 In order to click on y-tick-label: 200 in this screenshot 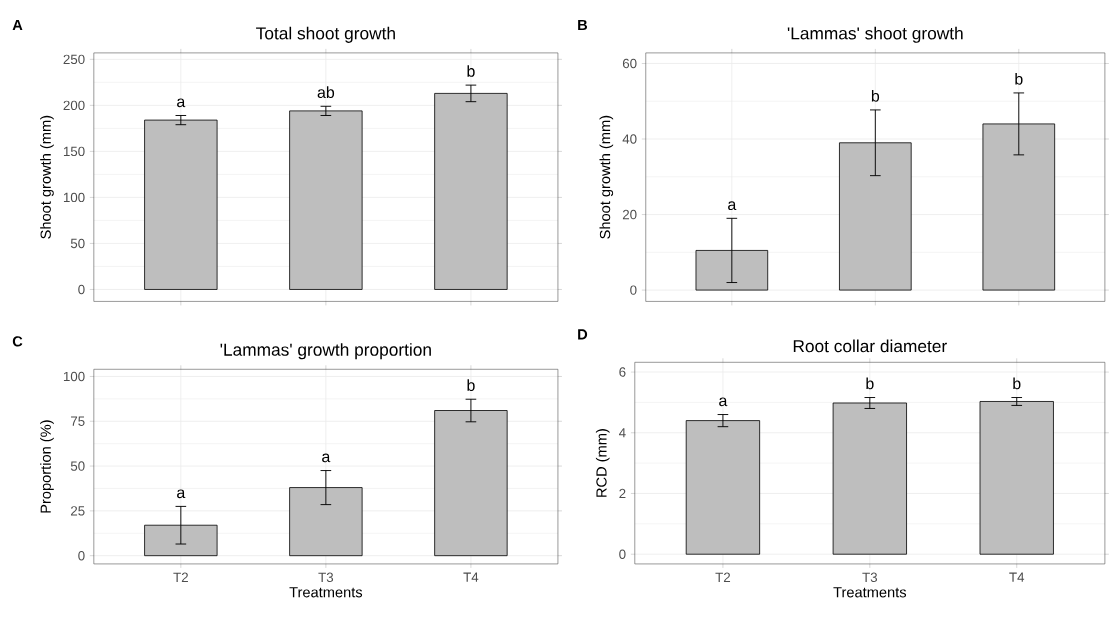, I will do `click(74, 105)`.